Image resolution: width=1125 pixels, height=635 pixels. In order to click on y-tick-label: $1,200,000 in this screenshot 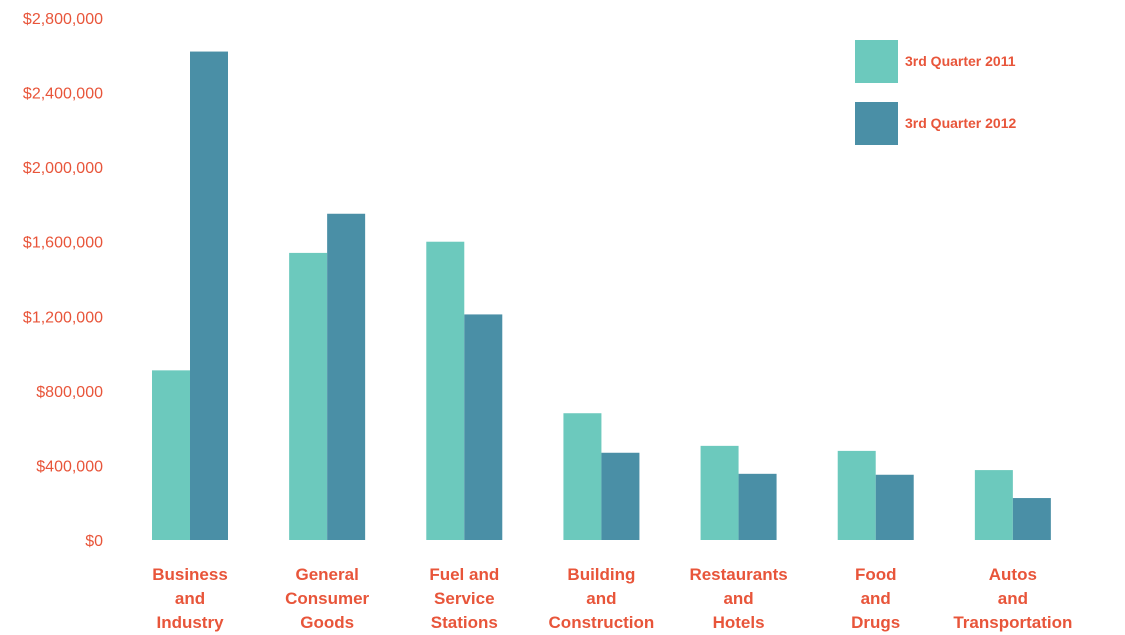, I will do `click(63, 317)`.